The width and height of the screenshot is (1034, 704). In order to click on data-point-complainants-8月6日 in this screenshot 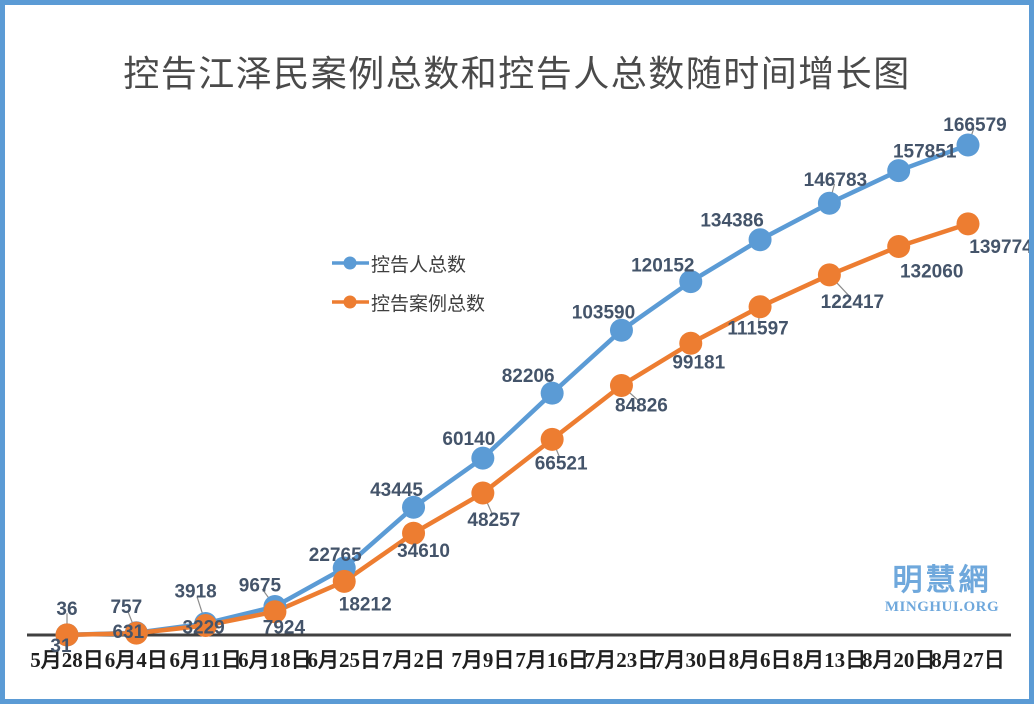, I will do `click(760, 240)`.